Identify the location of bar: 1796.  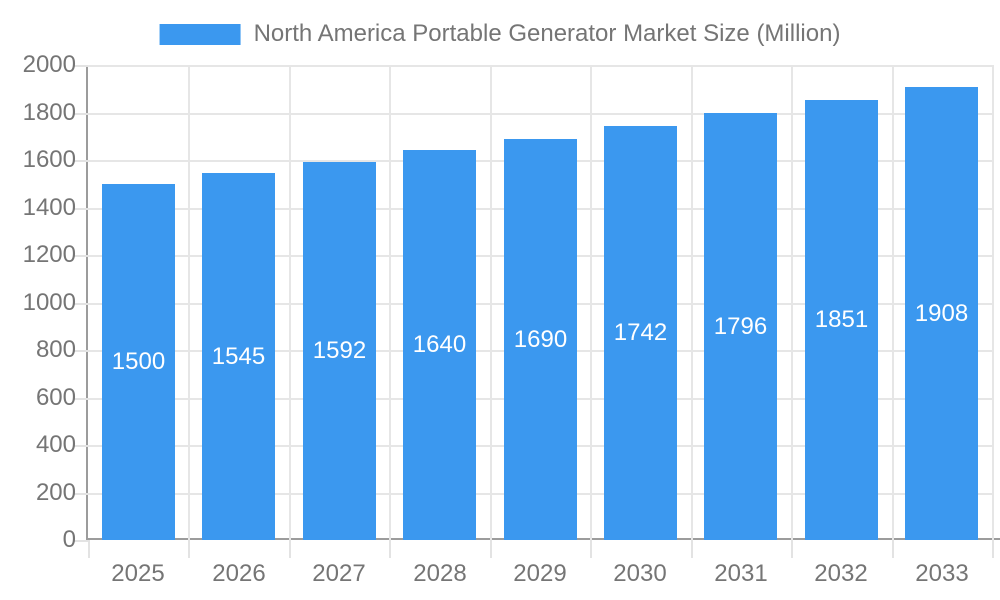
(740, 326).